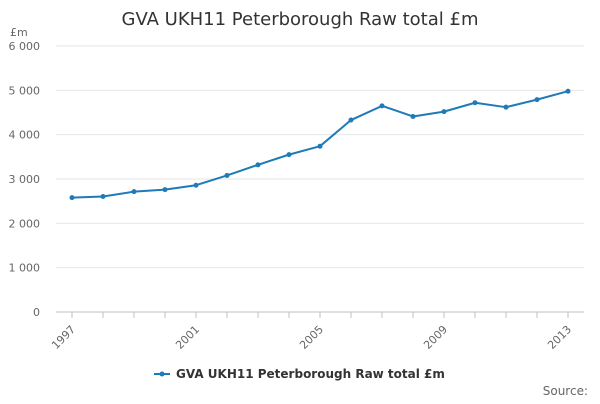 This screenshot has width=600, height=404. Describe the element at coordinates (565, 391) in the screenshot. I see `source-label: Source:` at that location.